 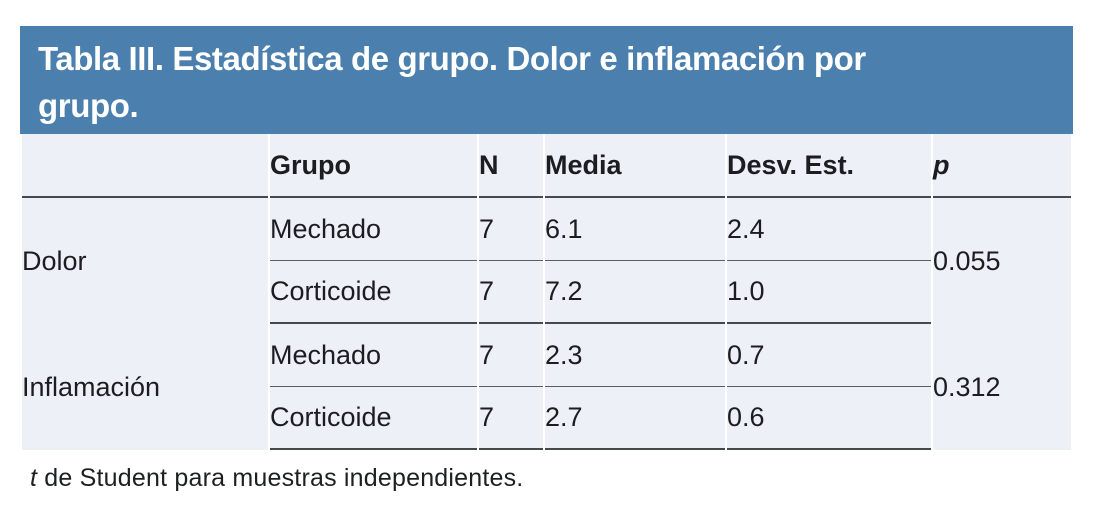 What do you see at coordinates (511, 166) in the screenshot?
I see `header-n: N` at bounding box center [511, 166].